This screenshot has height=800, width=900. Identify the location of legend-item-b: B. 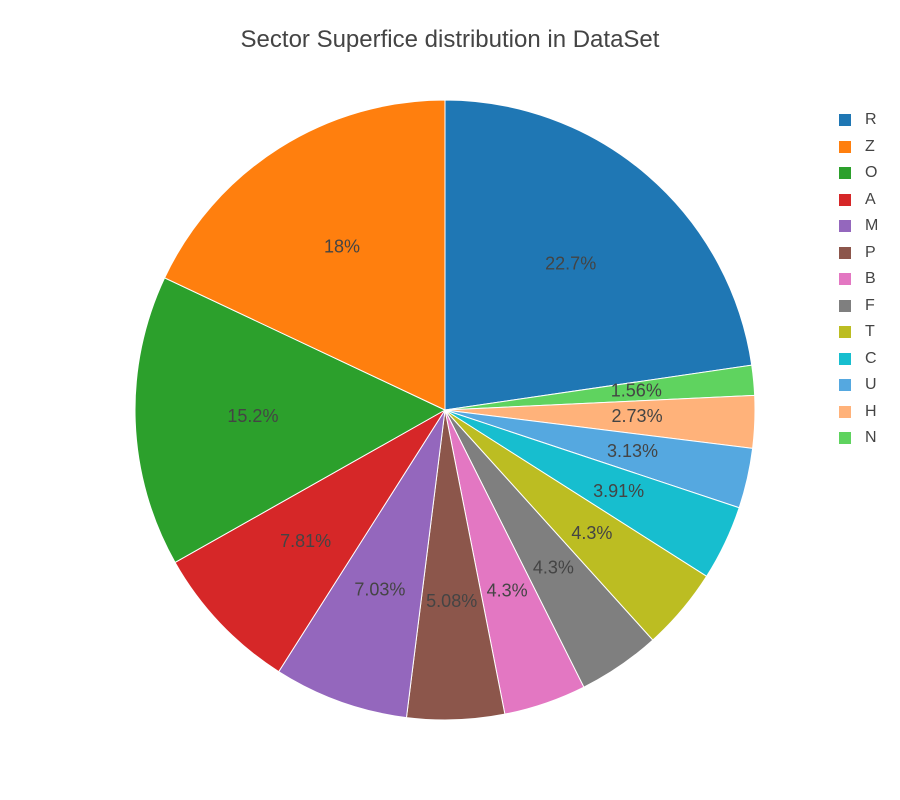
(866, 279).